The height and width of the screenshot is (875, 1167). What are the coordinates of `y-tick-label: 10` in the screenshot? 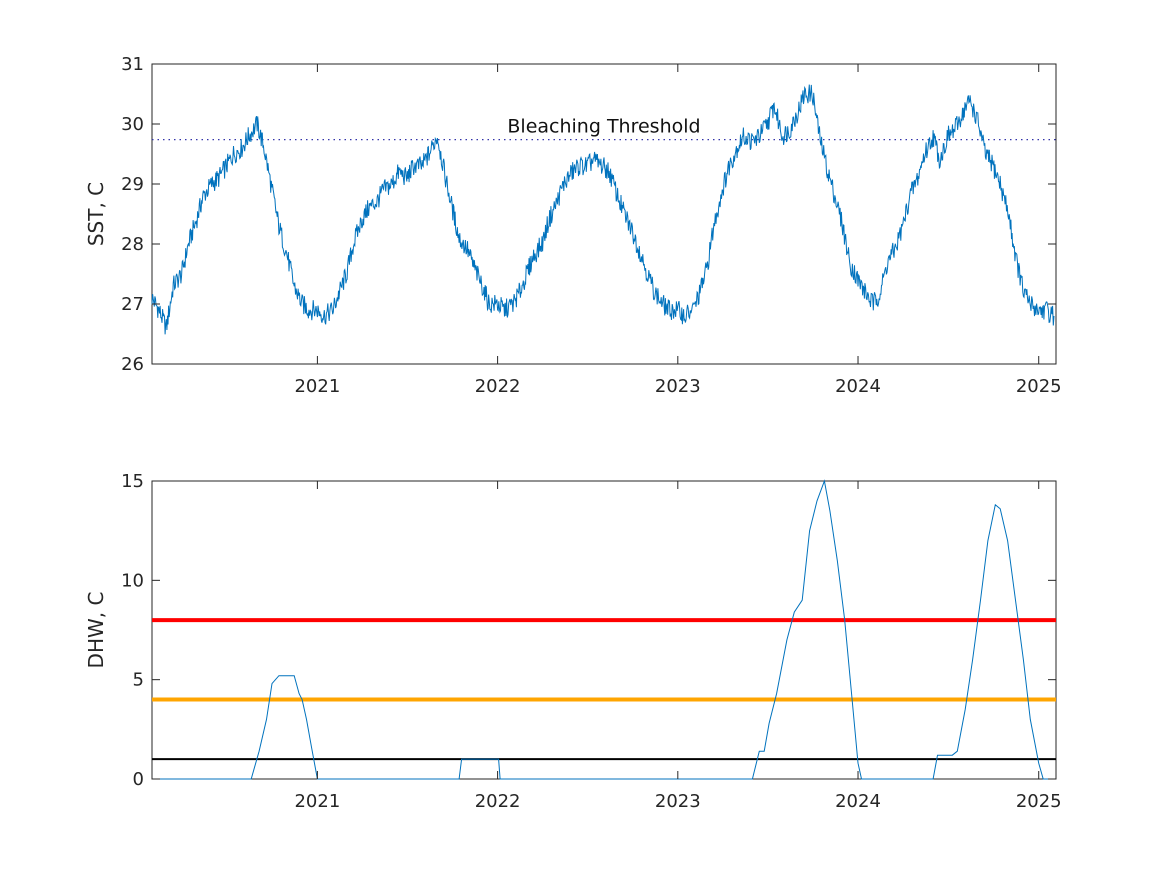 It's located at (132, 580).